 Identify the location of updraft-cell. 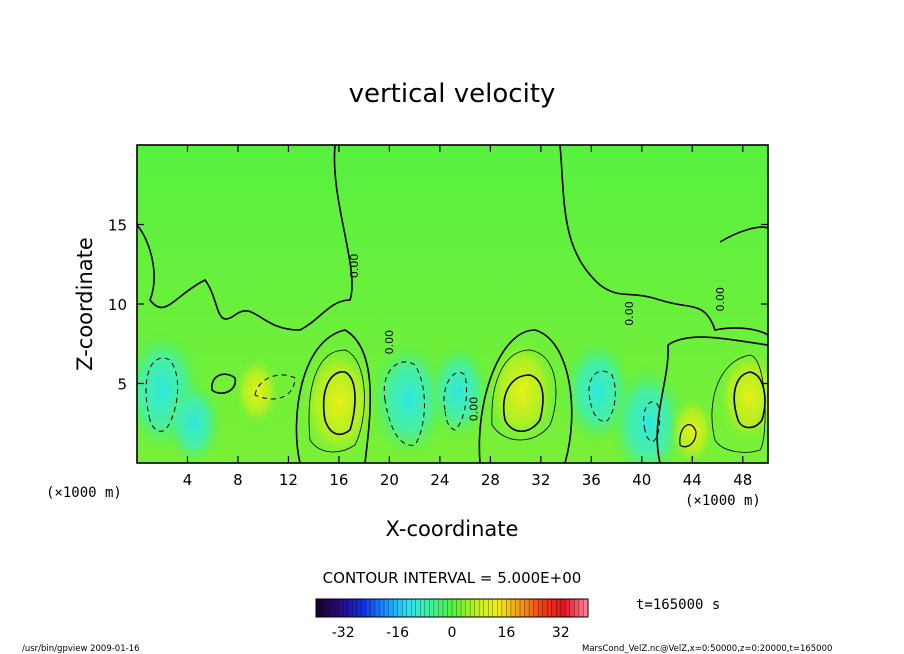
(740, 396).